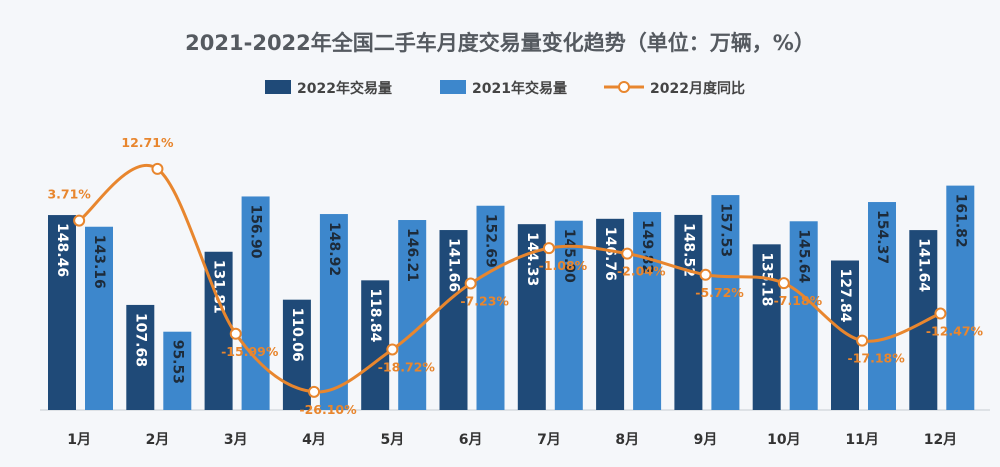  I want to click on yoy-label-1: 3.71%, so click(69, 194).